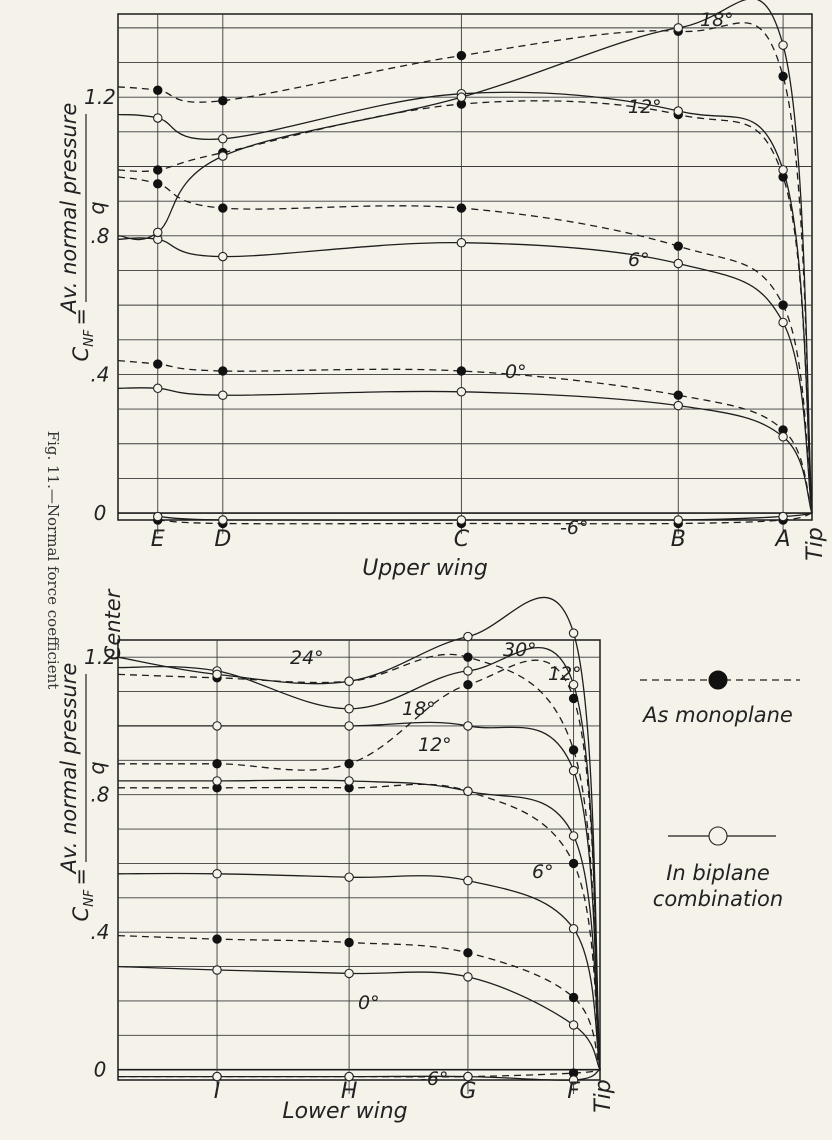 Image resolution: width=832 pixels, height=1140 pixels. What do you see at coordinates (516, 372) in the screenshot?
I see `upper-angle-label: 0°` at bounding box center [516, 372].